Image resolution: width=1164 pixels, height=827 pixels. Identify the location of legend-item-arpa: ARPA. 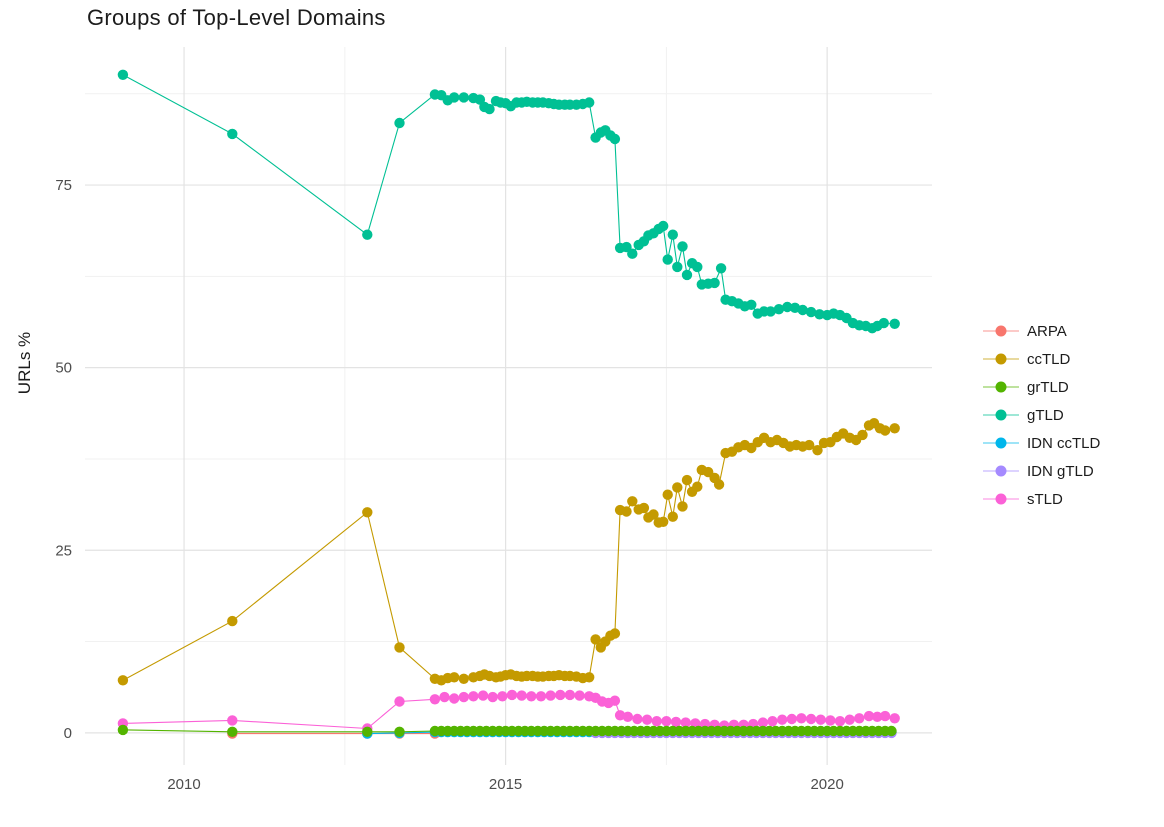
(1041, 331).